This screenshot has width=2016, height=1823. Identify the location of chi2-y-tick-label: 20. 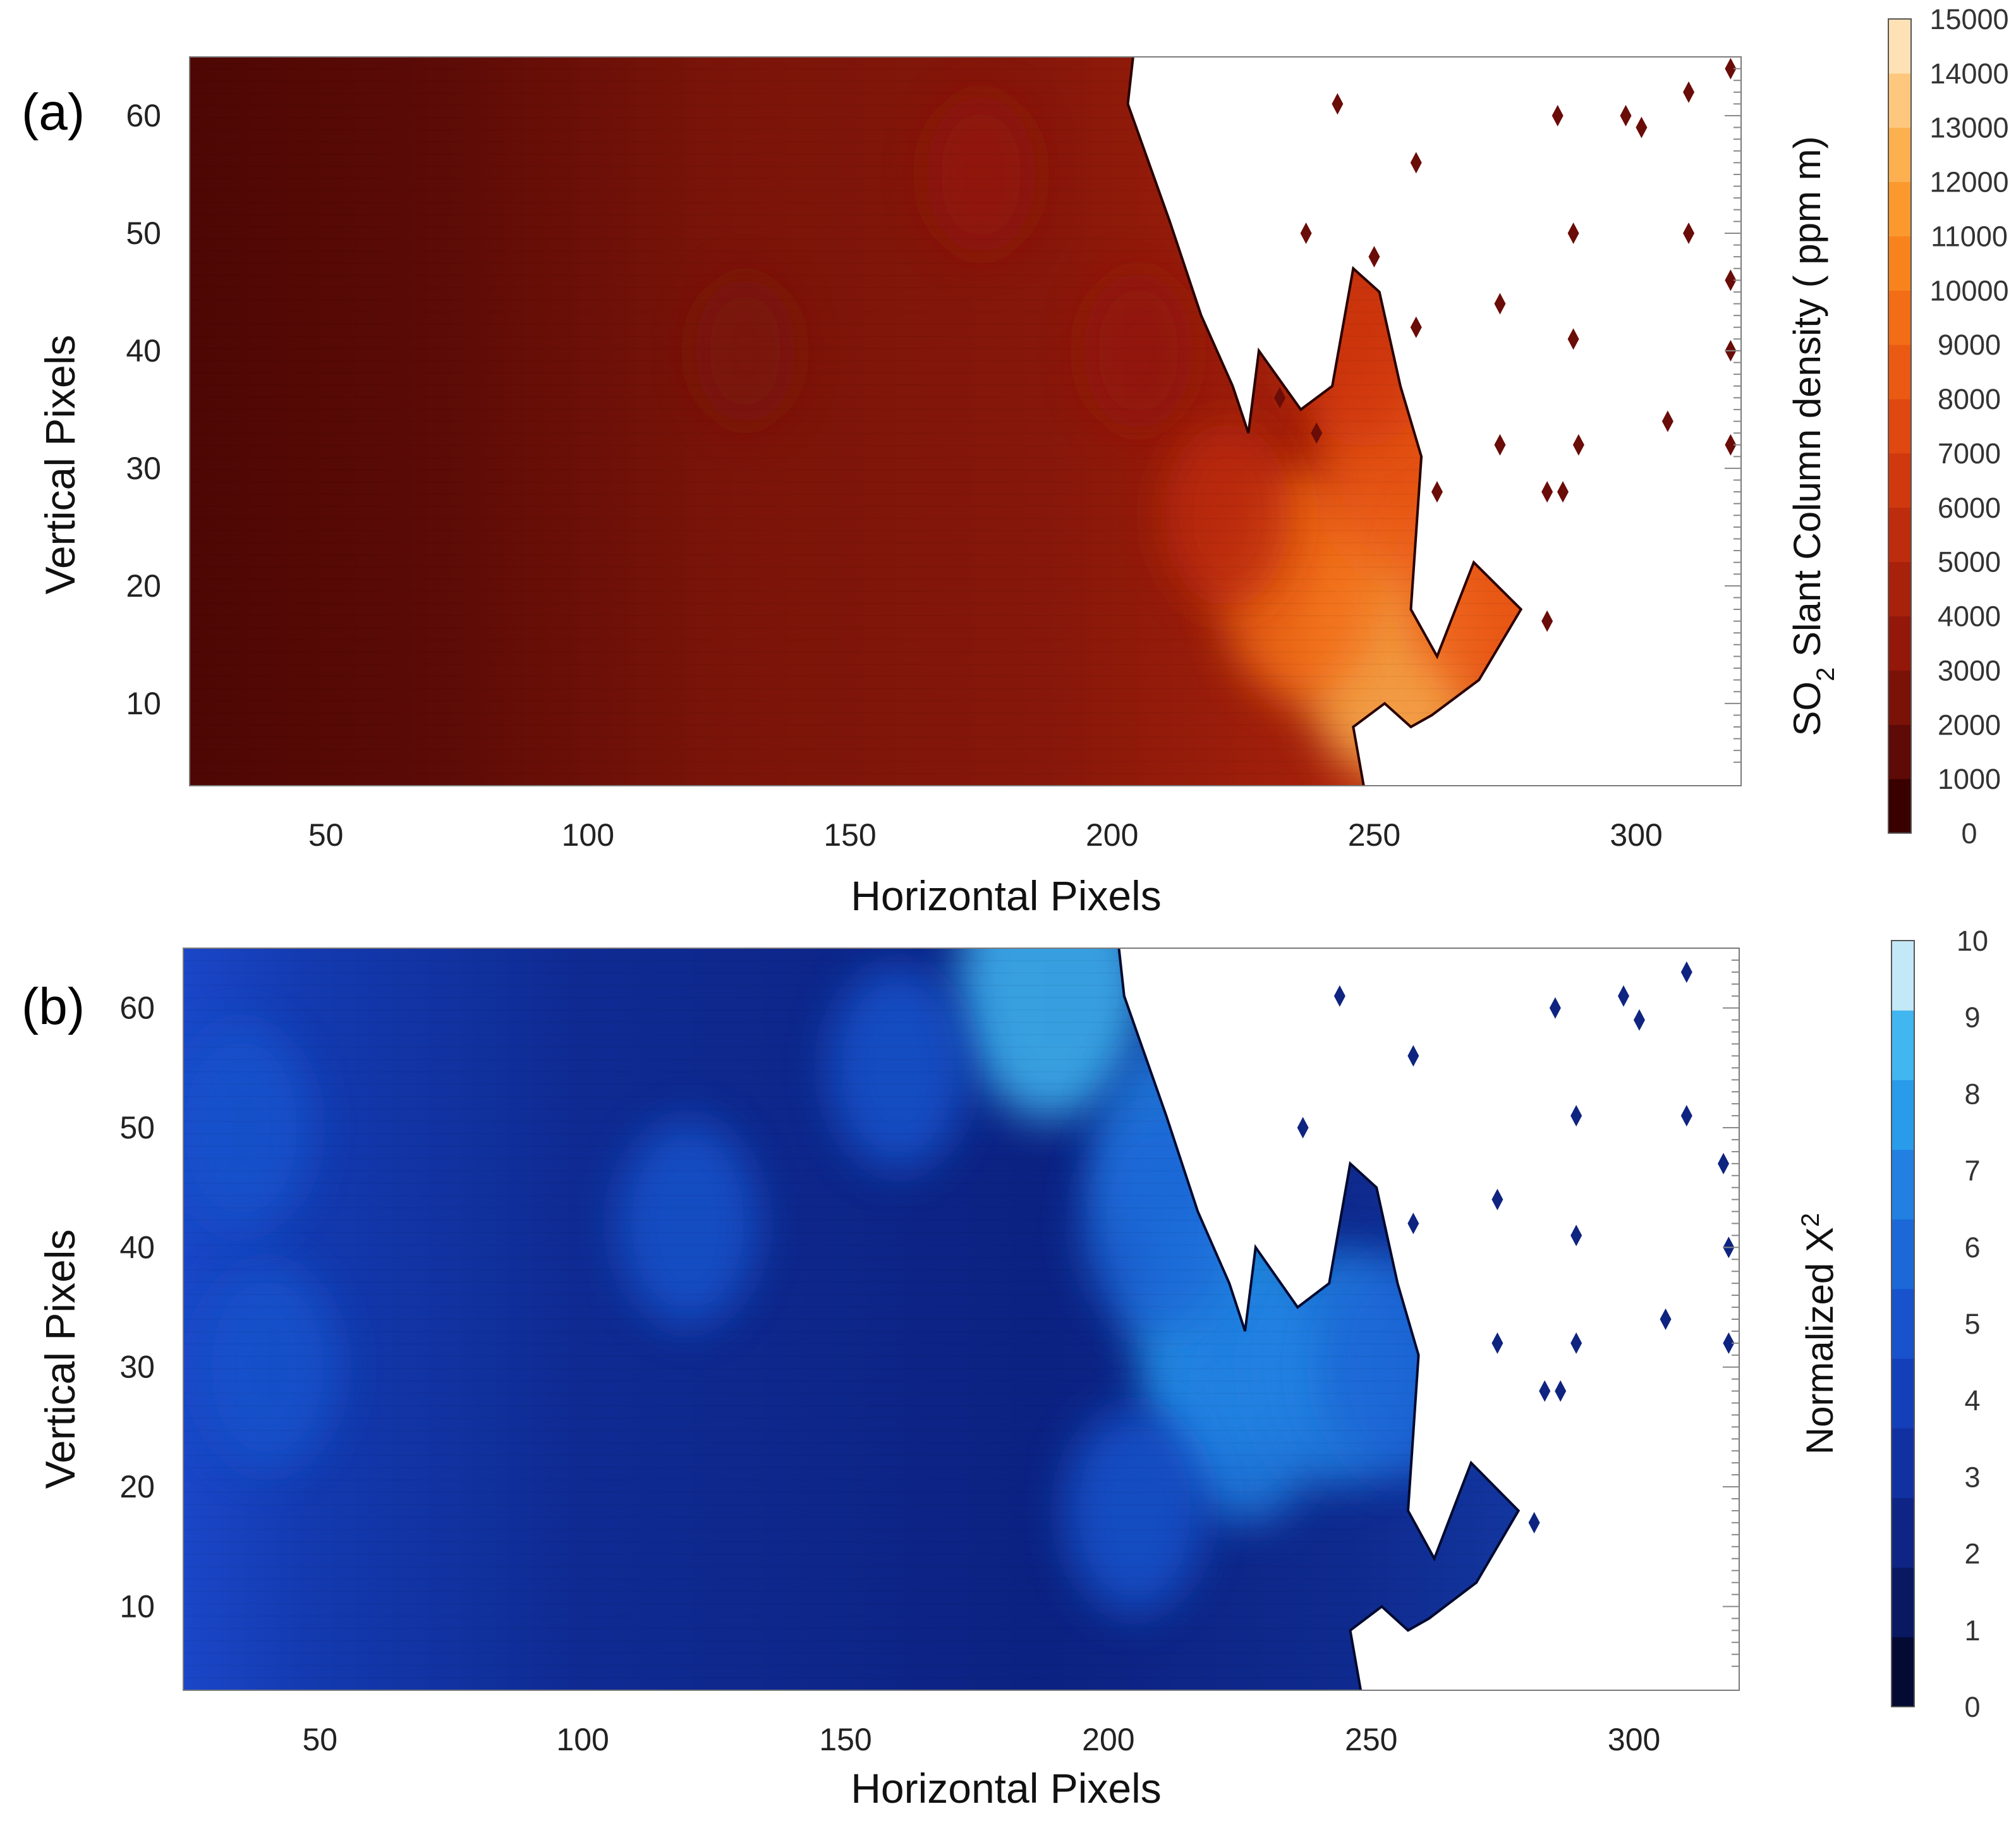
(137, 1487).